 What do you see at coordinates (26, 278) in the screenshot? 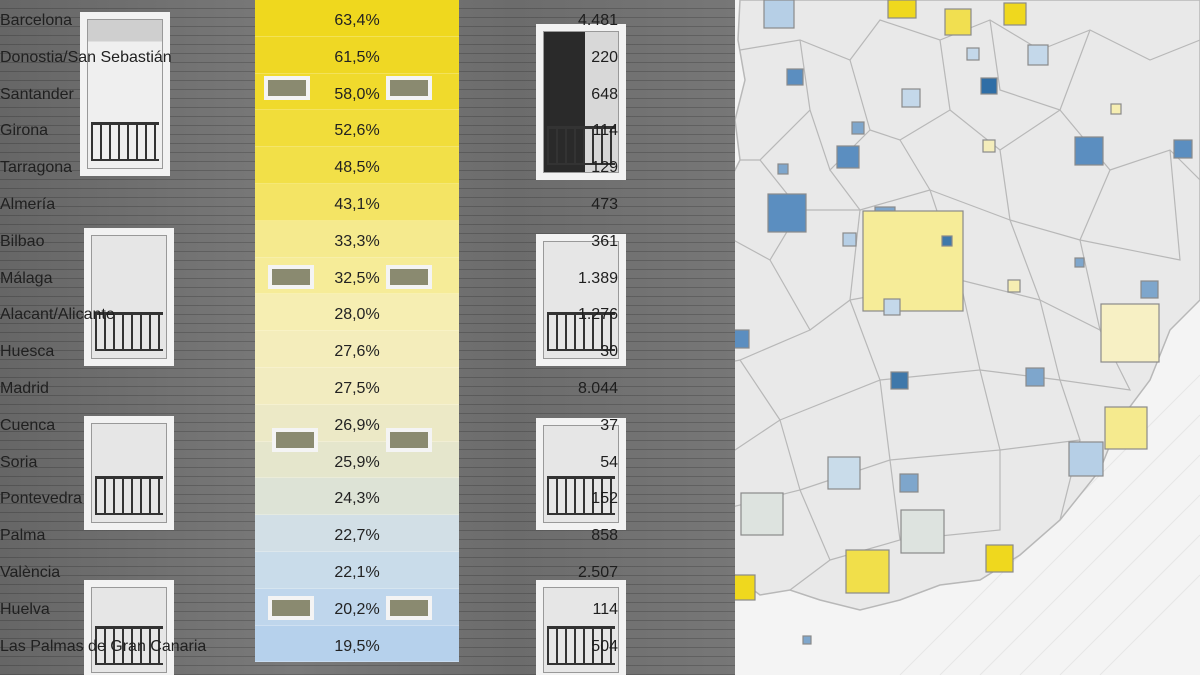
I see `city-name: Málaga` at bounding box center [26, 278].